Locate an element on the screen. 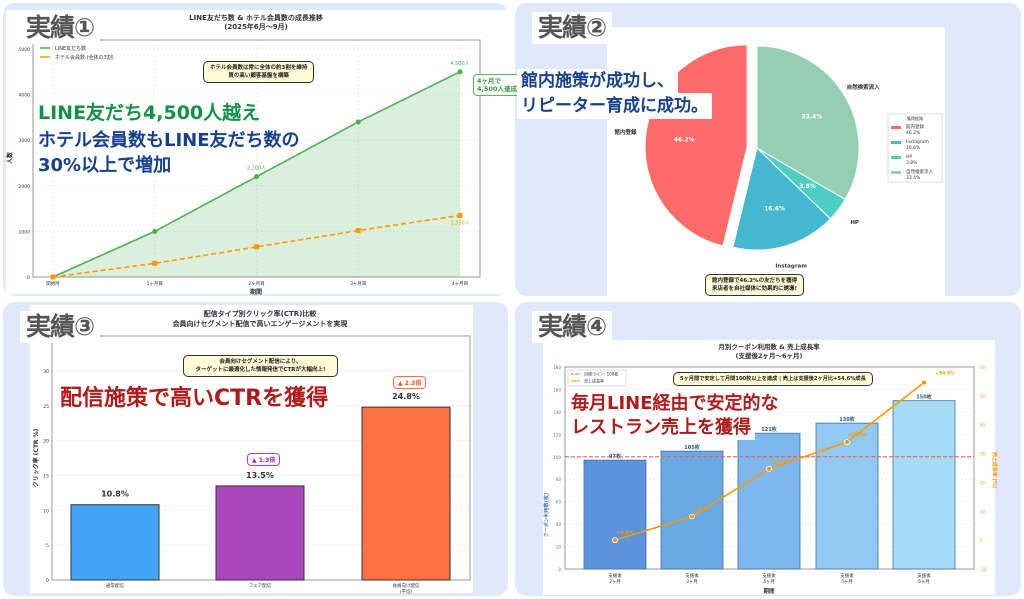  bar-value-label: 150枚 is located at coordinates (924, 397).